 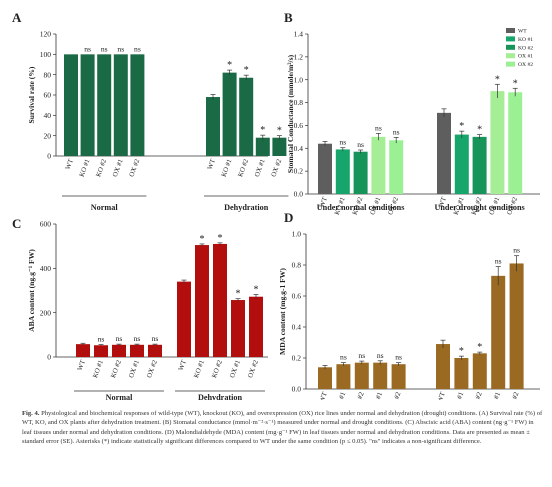 I want to click on y-tick-label: 1.4, so click(x=299, y=34).